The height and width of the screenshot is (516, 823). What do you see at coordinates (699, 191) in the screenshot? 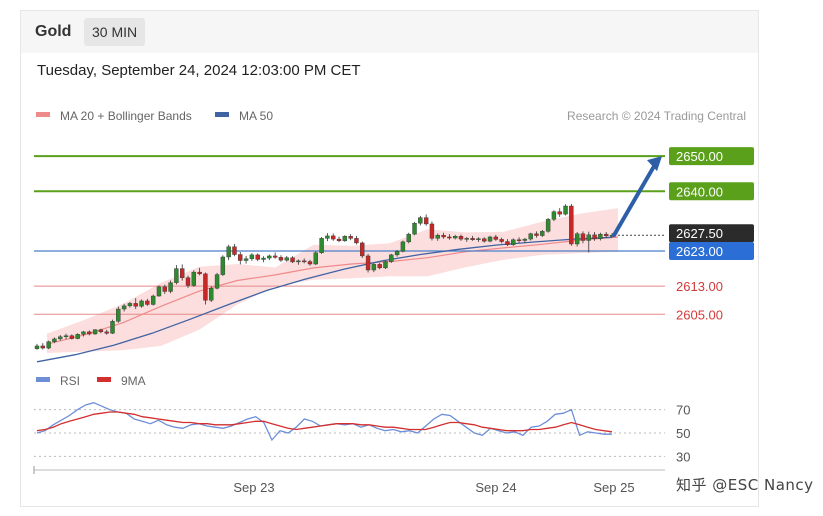
I see `level-label: 2640.00` at bounding box center [699, 191].